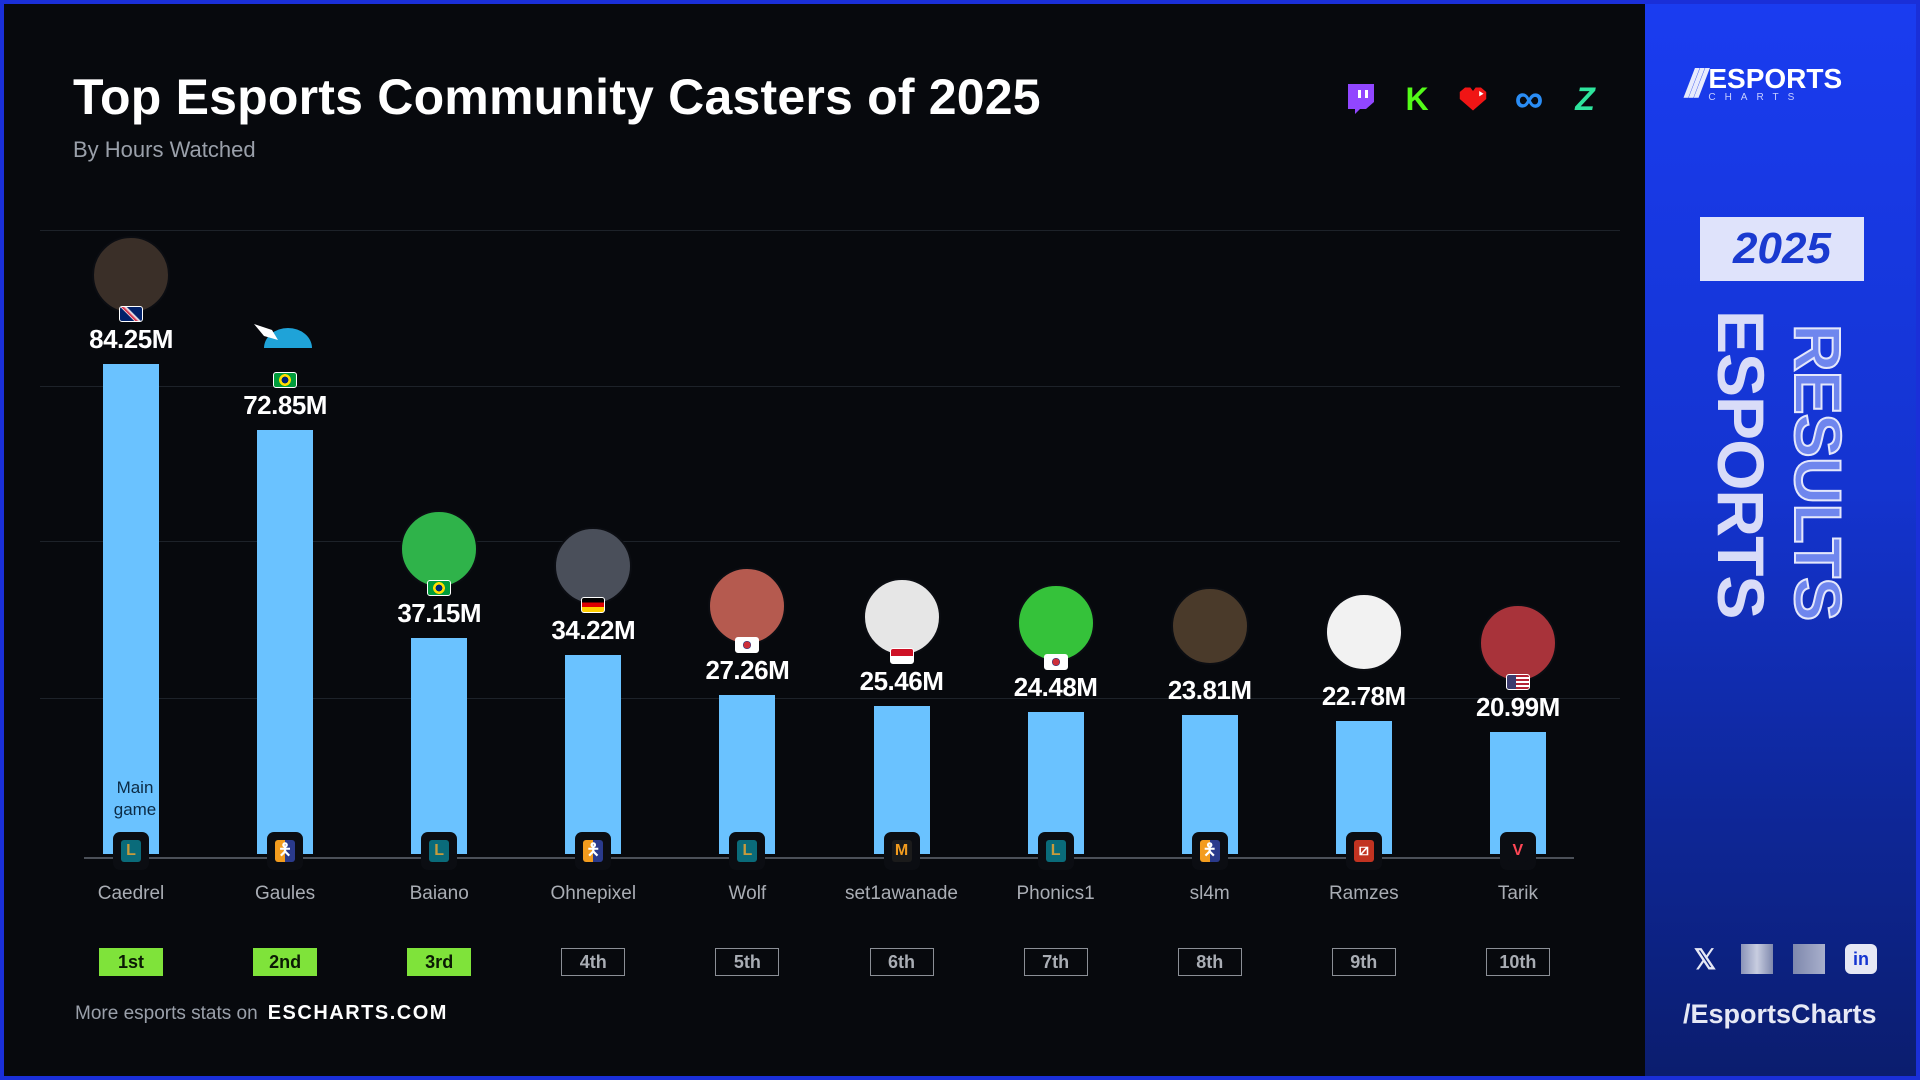  What do you see at coordinates (901, 680) in the screenshot?
I see `data-label: 25.46M` at bounding box center [901, 680].